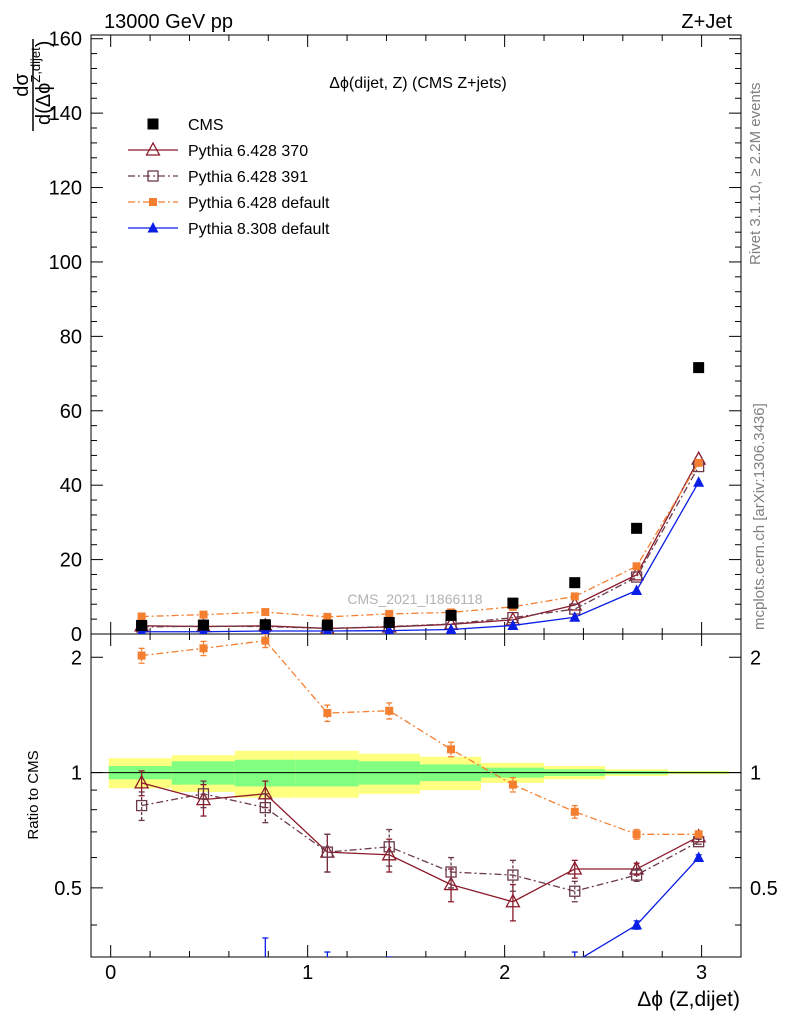 This screenshot has height=1024, width=786. Describe the element at coordinates (248, 151) in the screenshot. I see `legend-label: Pythia 6.428 370` at that location.